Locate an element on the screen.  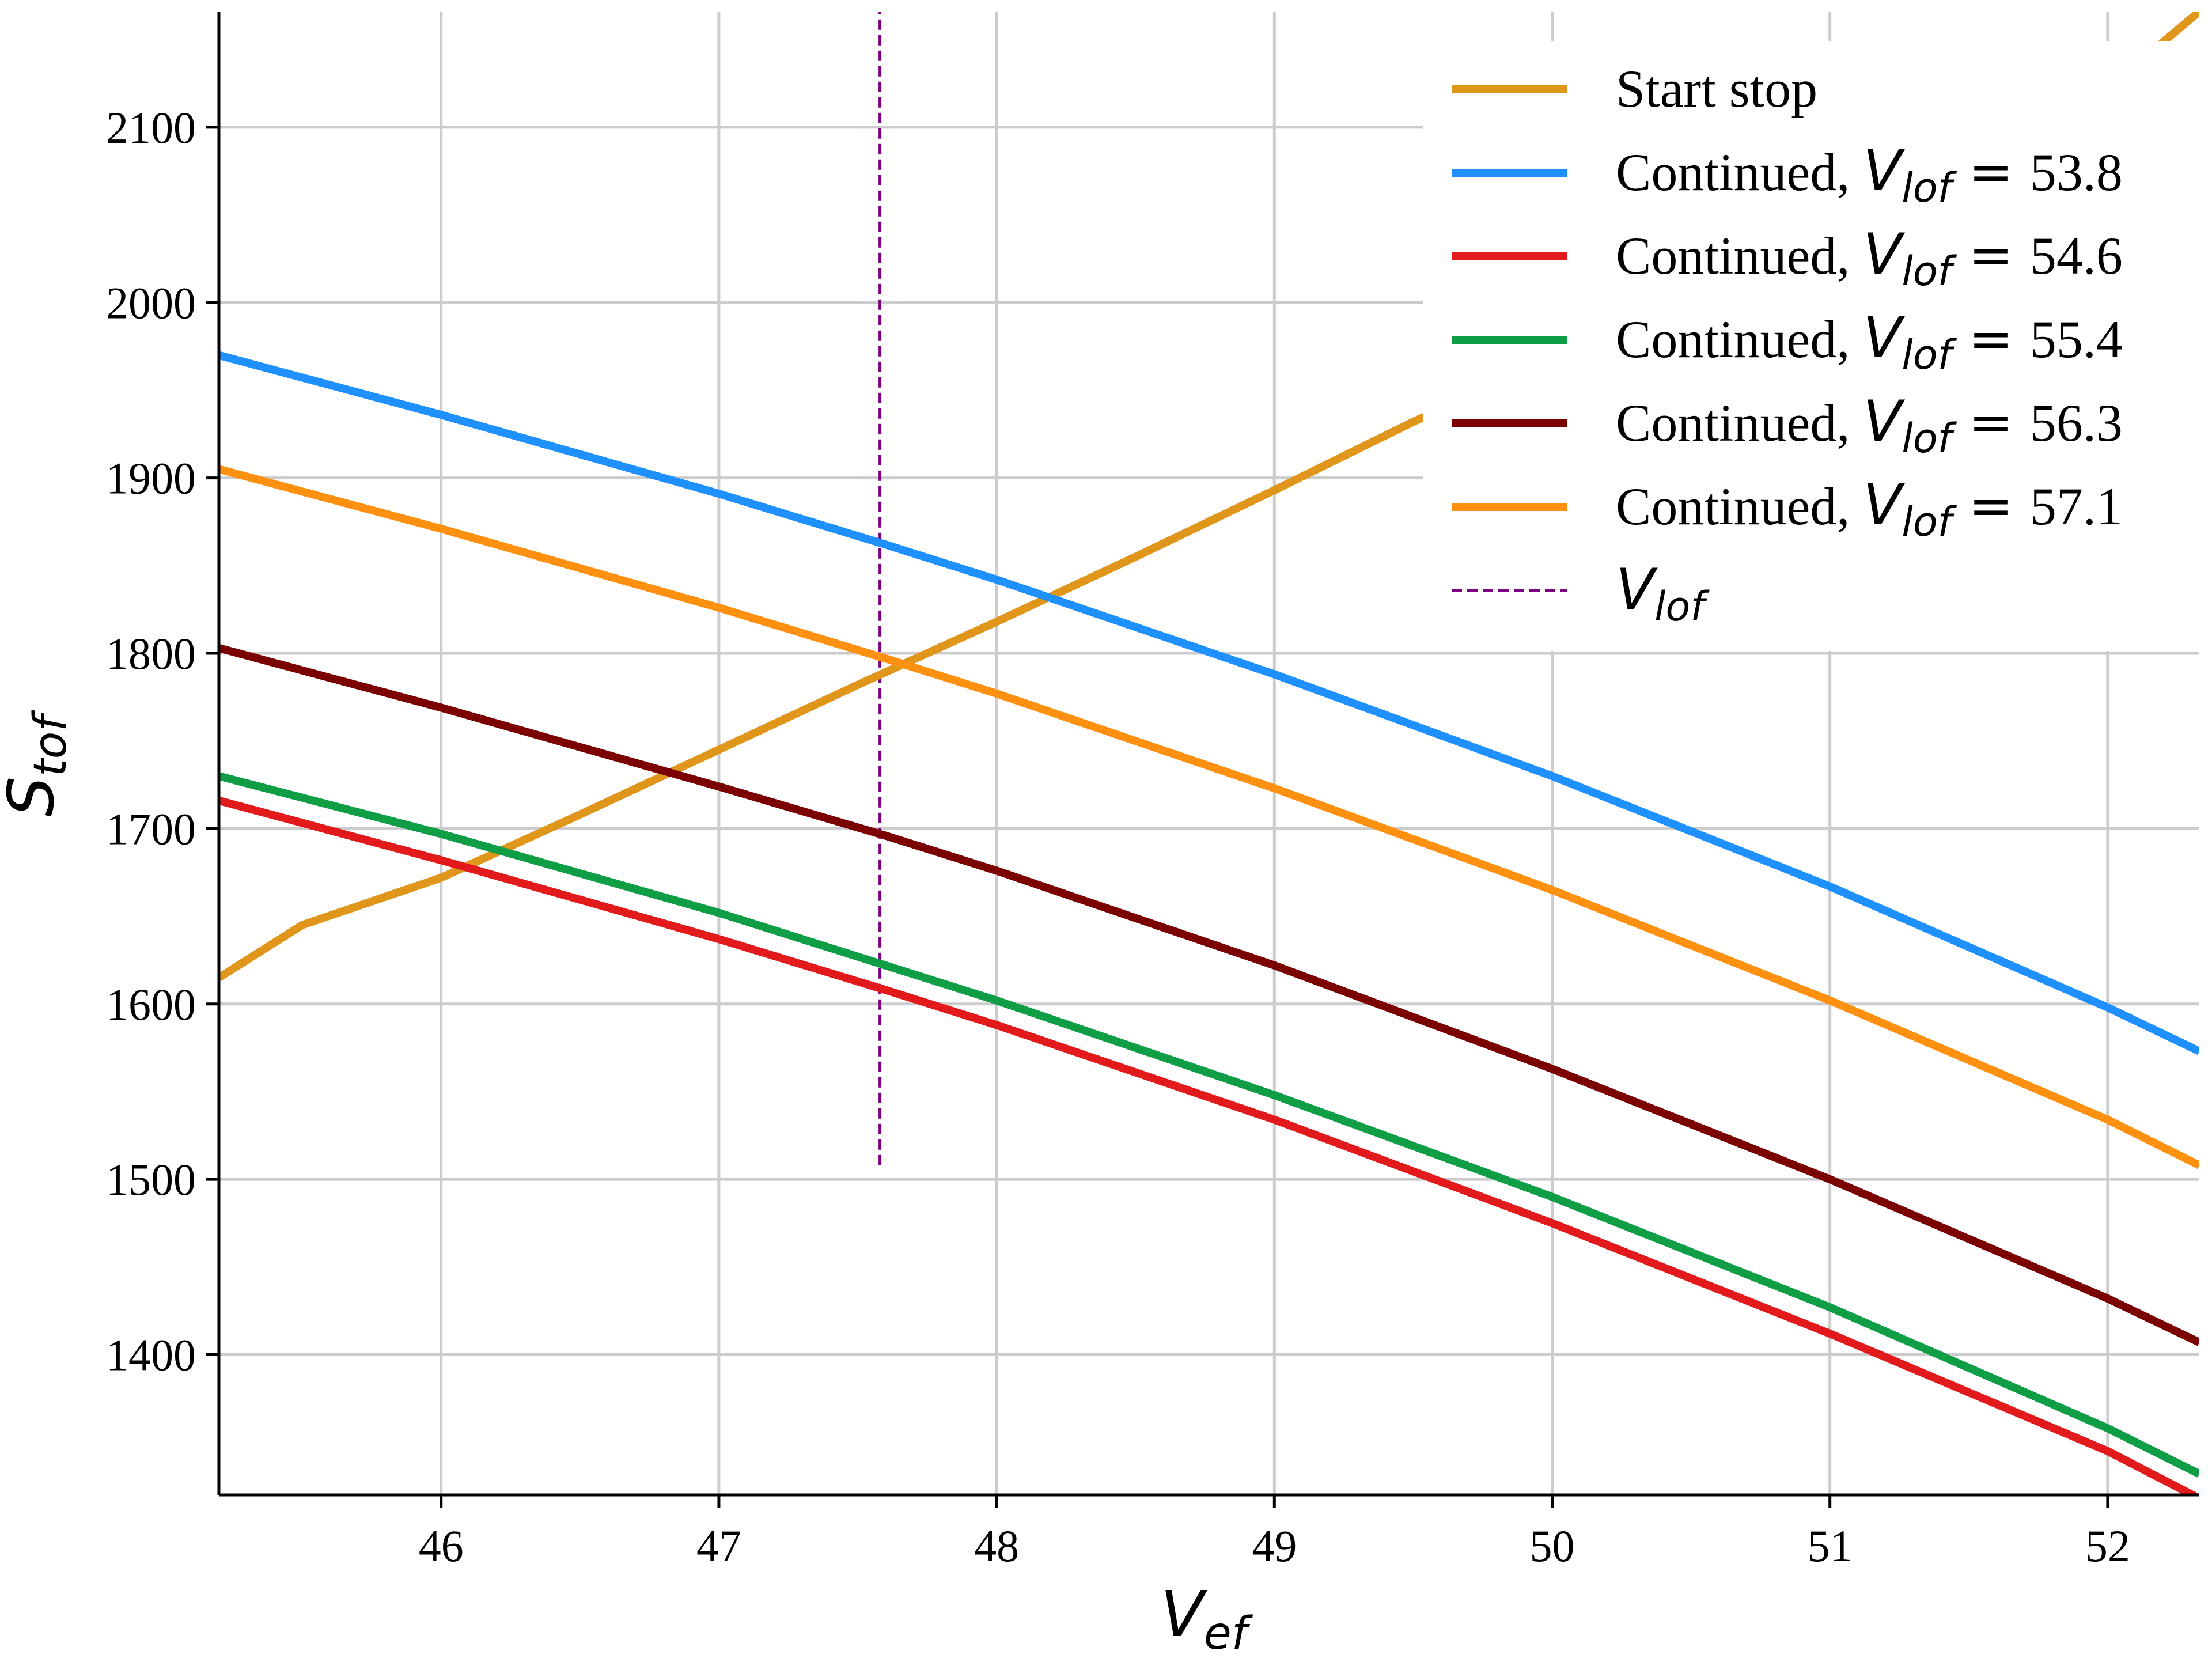
legend-label-2: Continued, Vlof = 53.8 is located at coordinates (1869, 175).